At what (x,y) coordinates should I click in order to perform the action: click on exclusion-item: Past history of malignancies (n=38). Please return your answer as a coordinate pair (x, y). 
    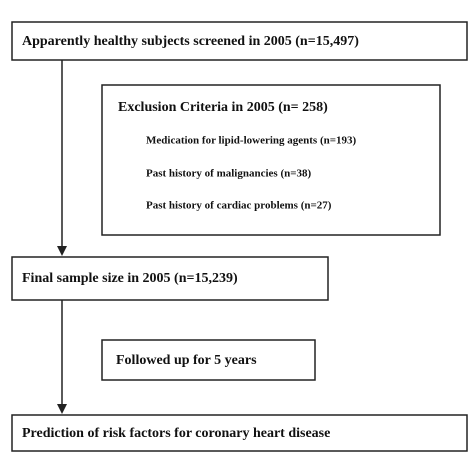
    Looking at the image, I should click on (228, 174).